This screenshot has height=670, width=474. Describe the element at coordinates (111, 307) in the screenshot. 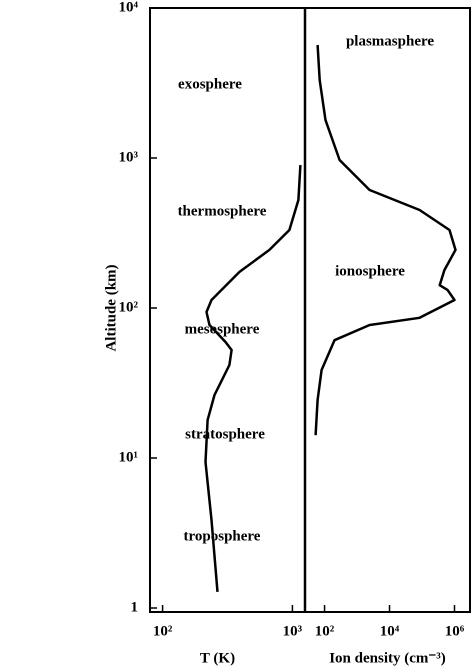

I see `y-axis-label: Altitude (km)` at that location.